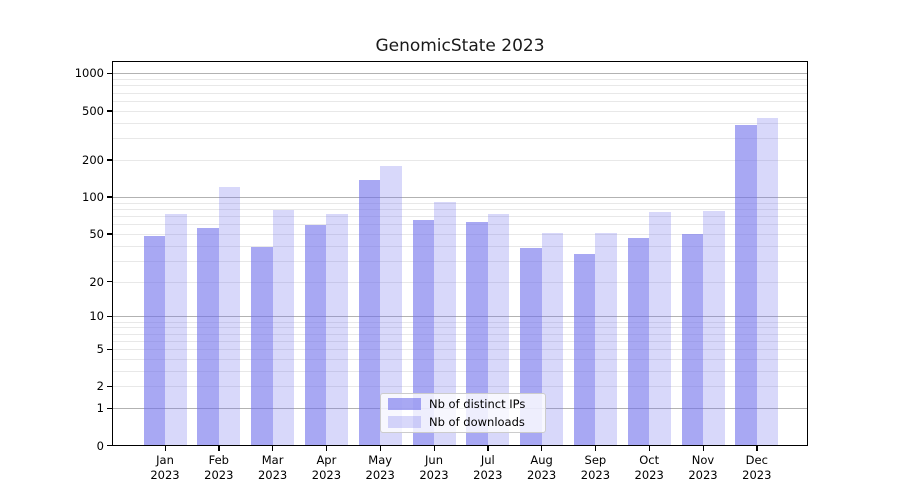  Describe the element at coordinates (96, 233) in the screenshot. I see `y-tick-label: 50` at that location.